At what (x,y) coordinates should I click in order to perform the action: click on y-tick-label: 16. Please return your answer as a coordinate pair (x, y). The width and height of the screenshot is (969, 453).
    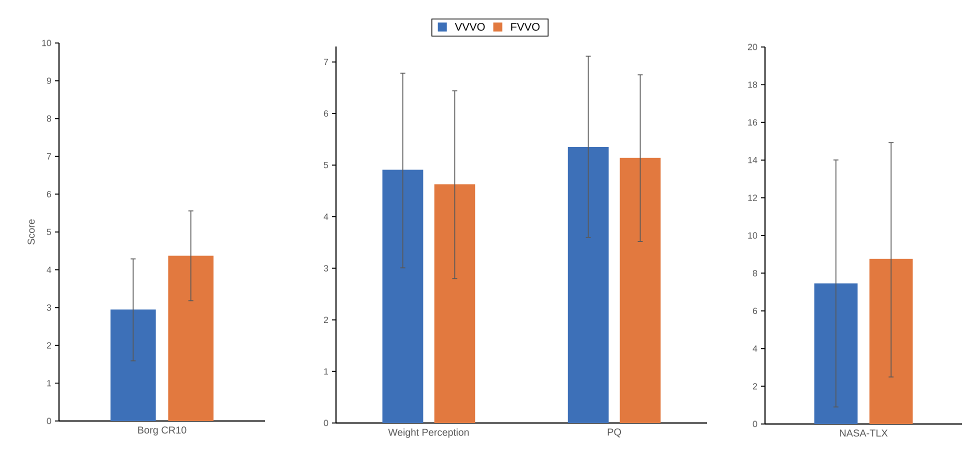
    Looking at the image, I should click on (753, 122).